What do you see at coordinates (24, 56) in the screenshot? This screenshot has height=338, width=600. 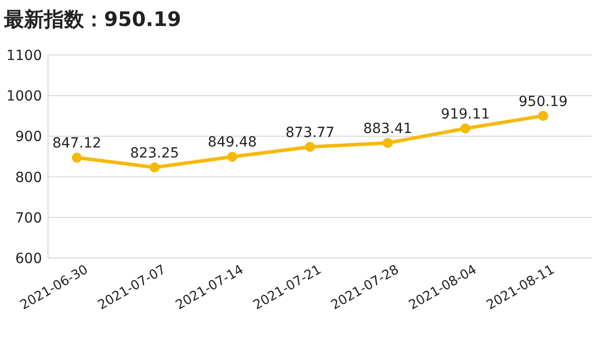 I see `y-tick-label: 1100` at bounding box center [24, 56].